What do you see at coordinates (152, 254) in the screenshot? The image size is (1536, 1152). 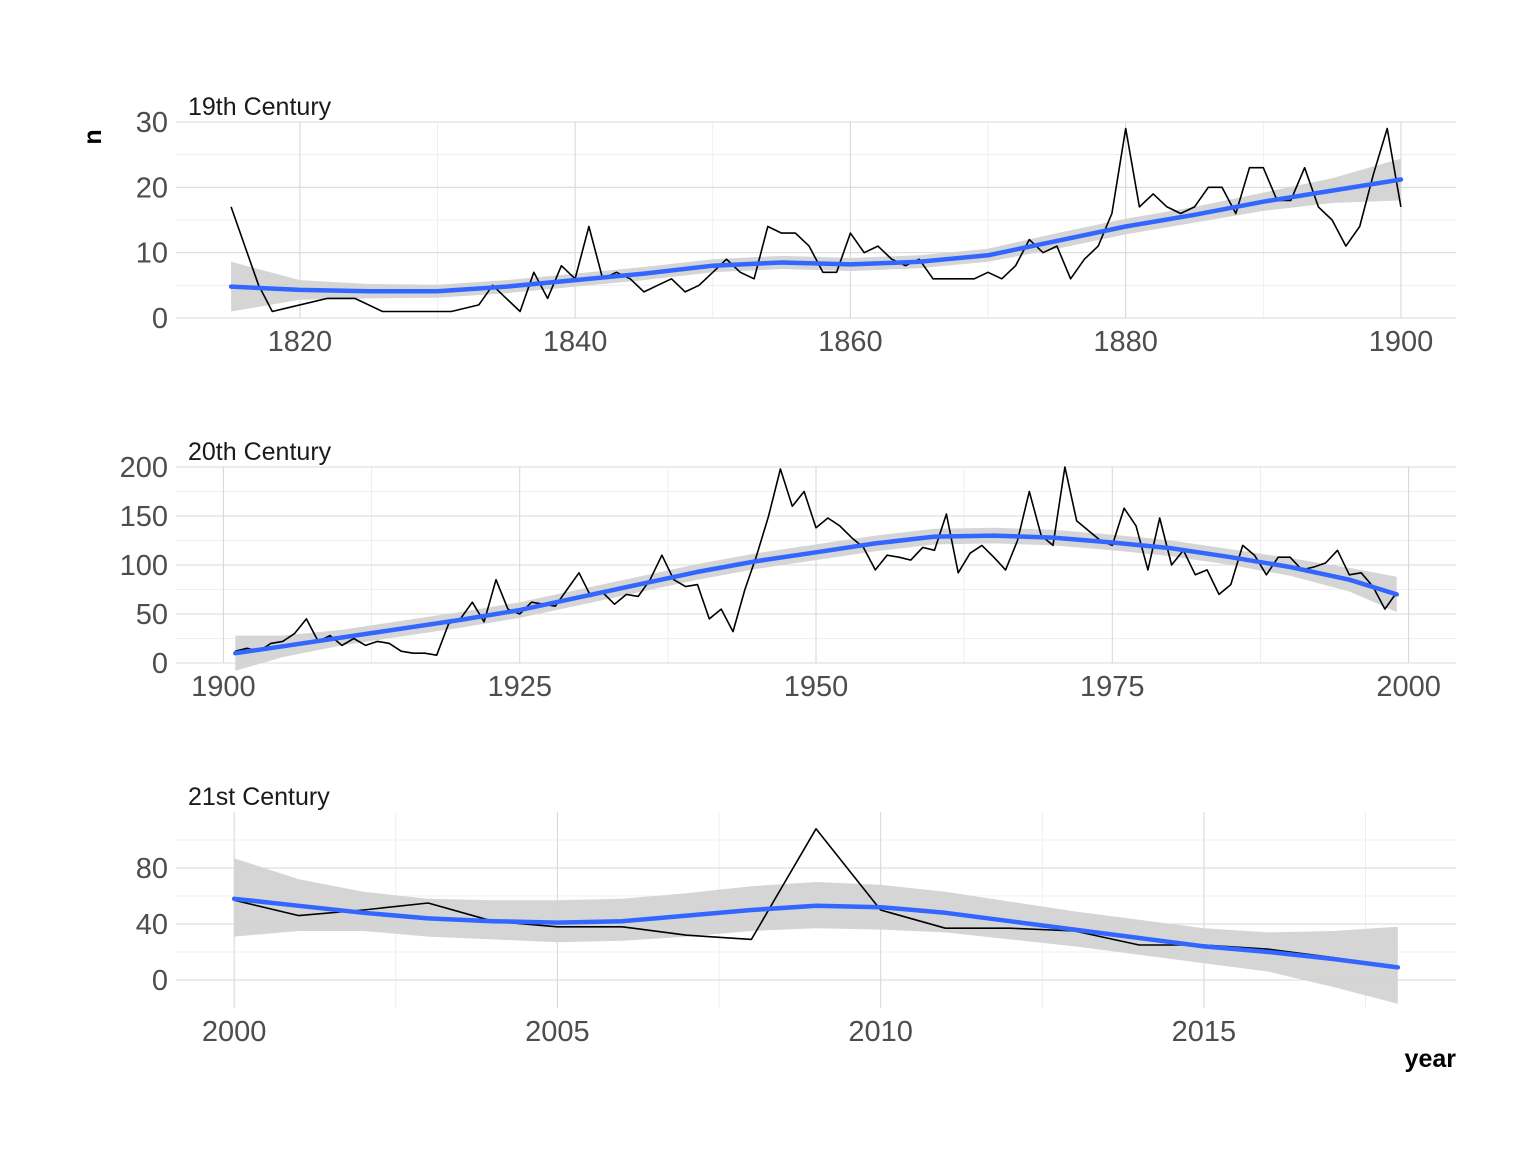 I see `y-tick-label: 10` at bounding box center [152, 254].